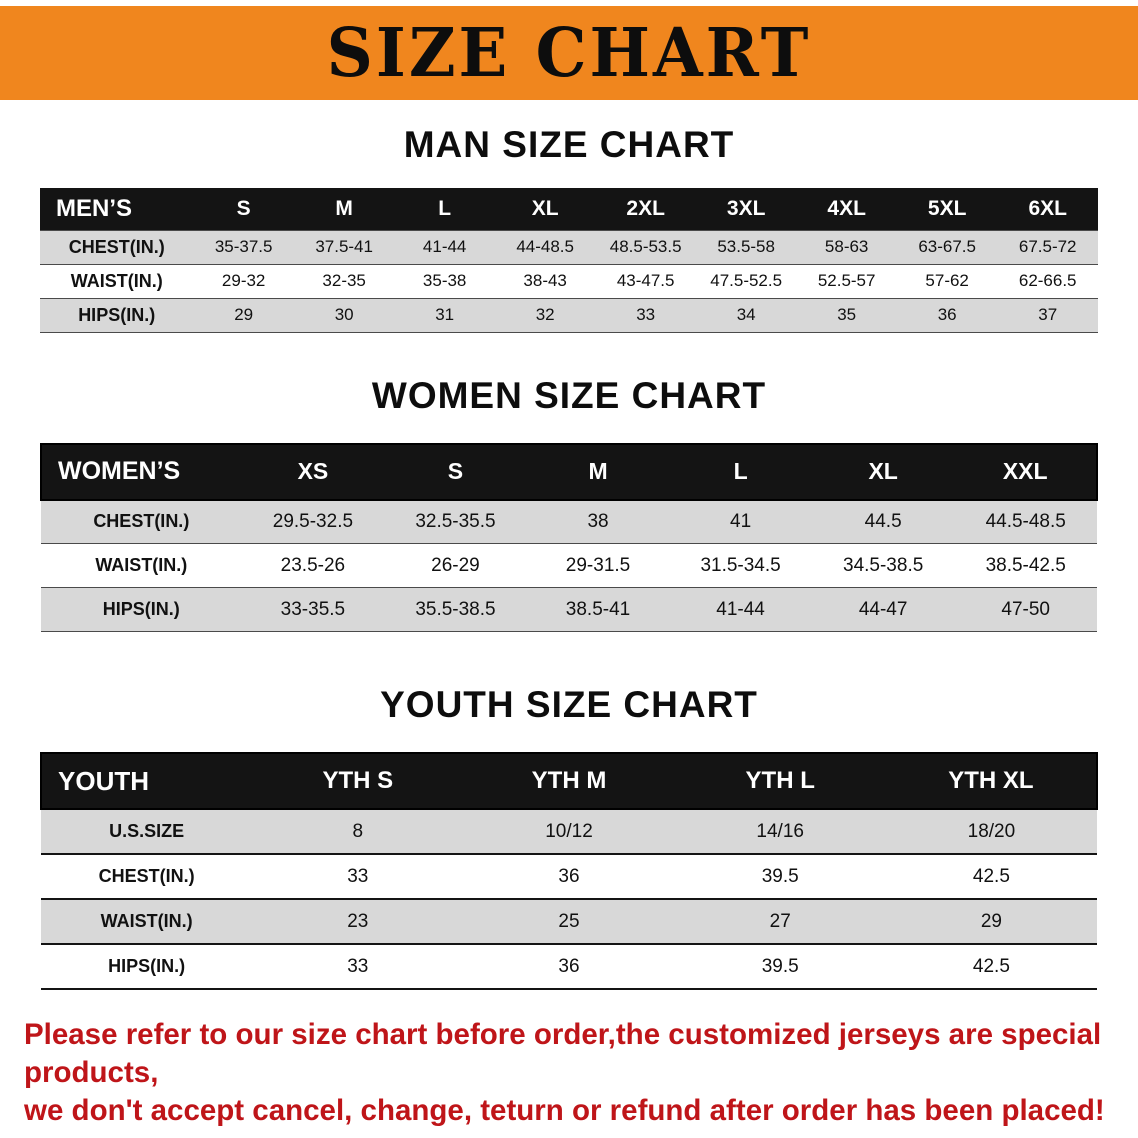  Describe the element at coordinates (358, 921) in the screenshot. I see `size-value-cell: 23` at that location.